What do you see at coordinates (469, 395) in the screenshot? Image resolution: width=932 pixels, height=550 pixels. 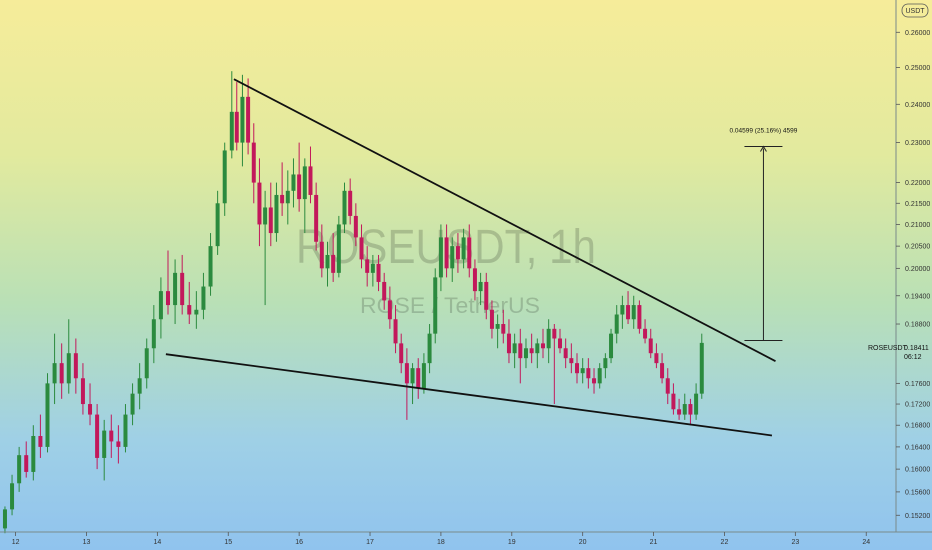 I see `trendline-lower-support` at bounding box center [469, 395].